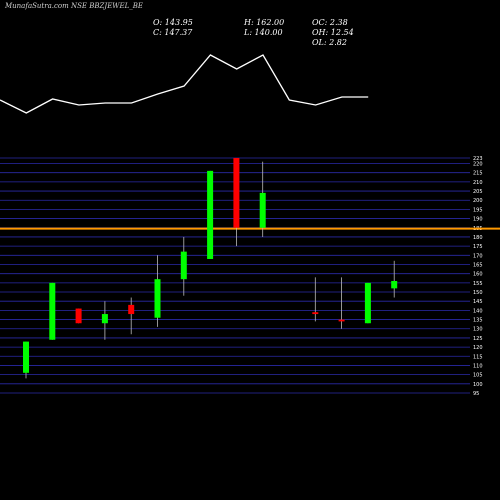  I want to click on y-tick-label: 200, so click(478, 201).